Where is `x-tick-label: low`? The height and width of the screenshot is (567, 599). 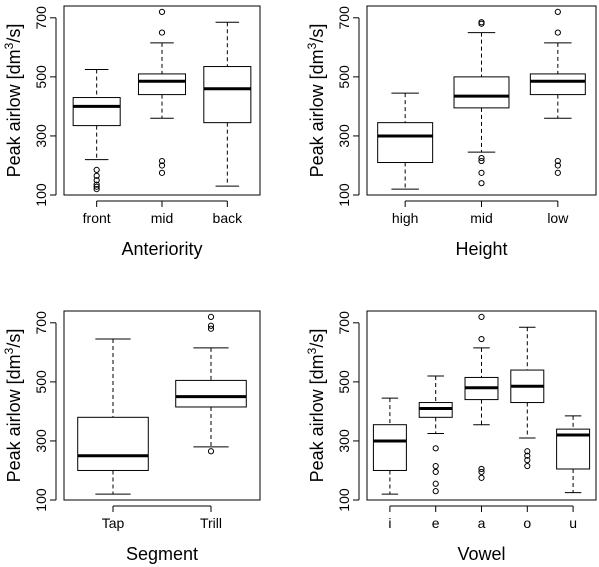 x-tick-label: low is located at coordinates (558, 218).